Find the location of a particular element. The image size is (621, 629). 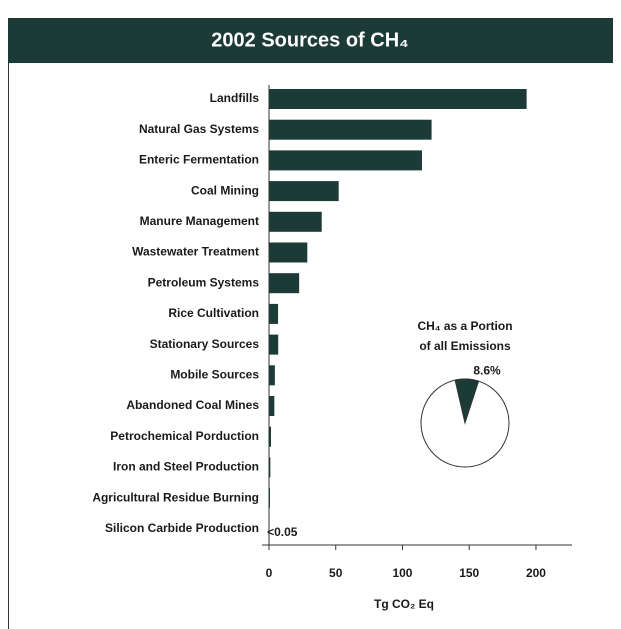

pie-slice is located at coordinates (467, 401).